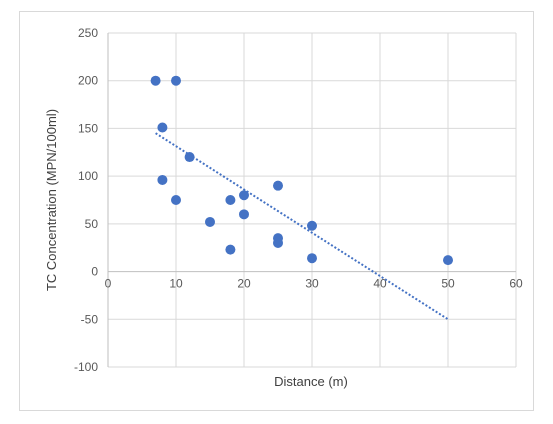  Describe the element at coordinates (244, 284) in the screenshot. I see `x-tick-label: 20` at that location.